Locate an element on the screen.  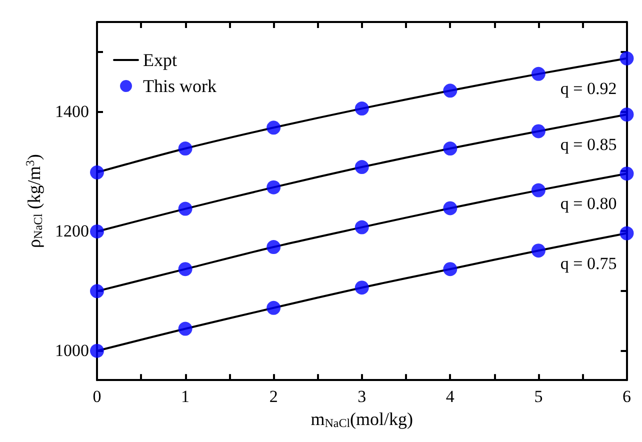
y-tick-label: 1200 is located at coordinates (72, 230).